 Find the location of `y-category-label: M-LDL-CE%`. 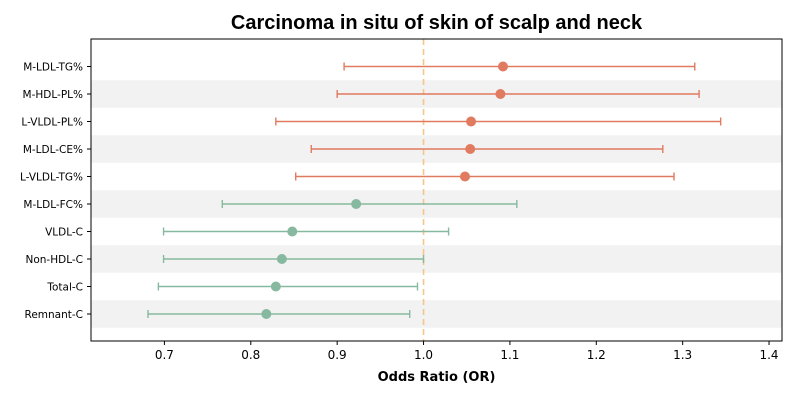

y-category-label: M-LDL-CE% is located at coordinates (53, 150).